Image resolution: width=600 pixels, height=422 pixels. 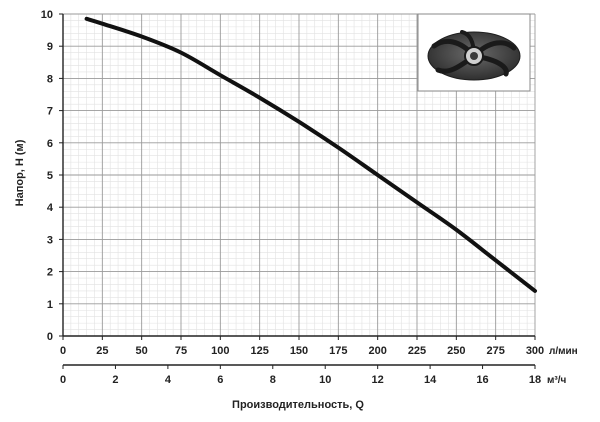 What do you see at coordinates (50, 176) in the screenshot?
I see `y-tick-label: 5` at bounding box center [50, 176].